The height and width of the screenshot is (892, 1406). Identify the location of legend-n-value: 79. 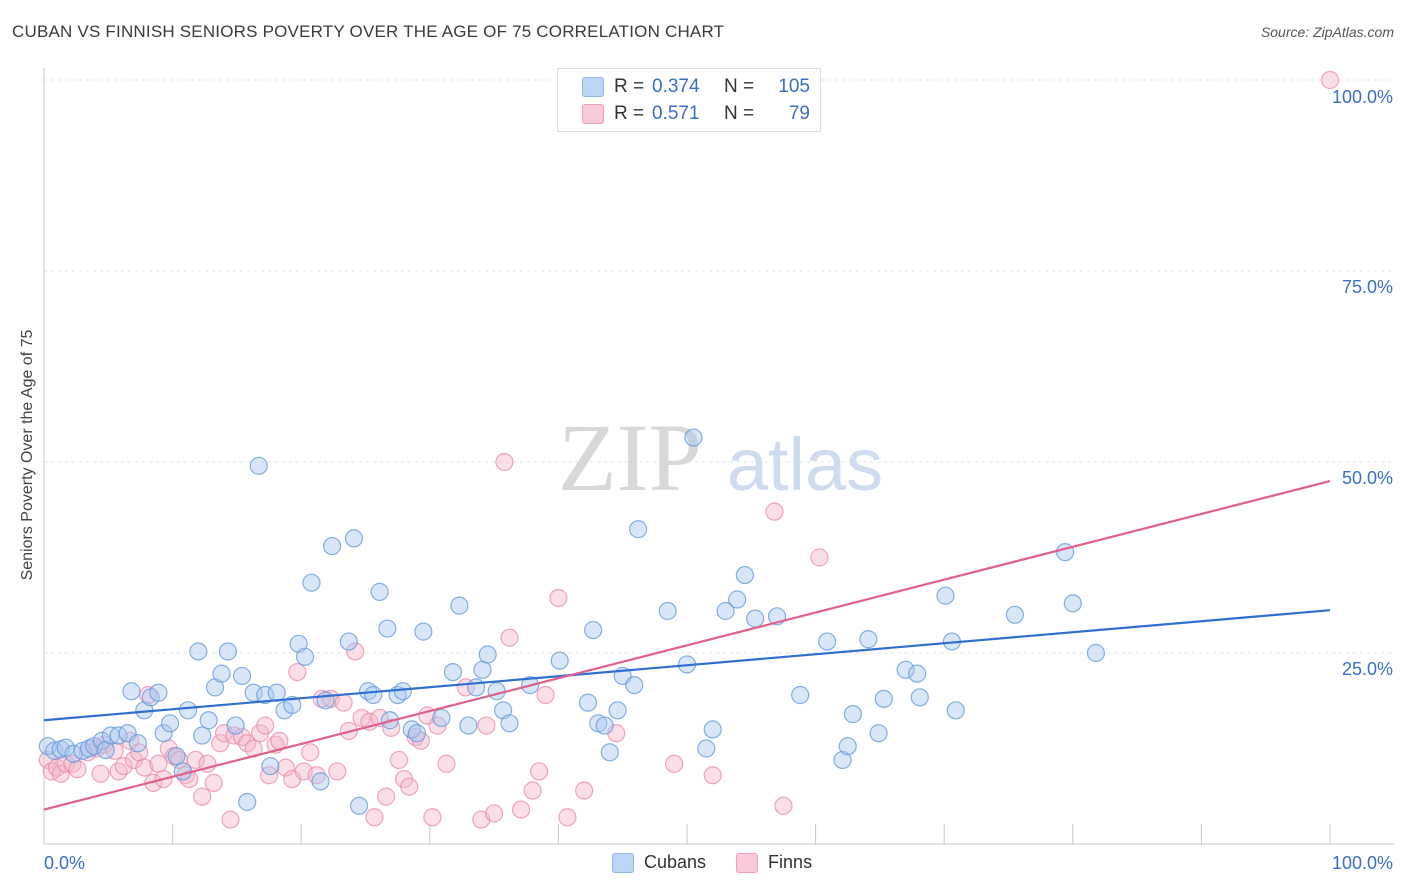
(799, 113).